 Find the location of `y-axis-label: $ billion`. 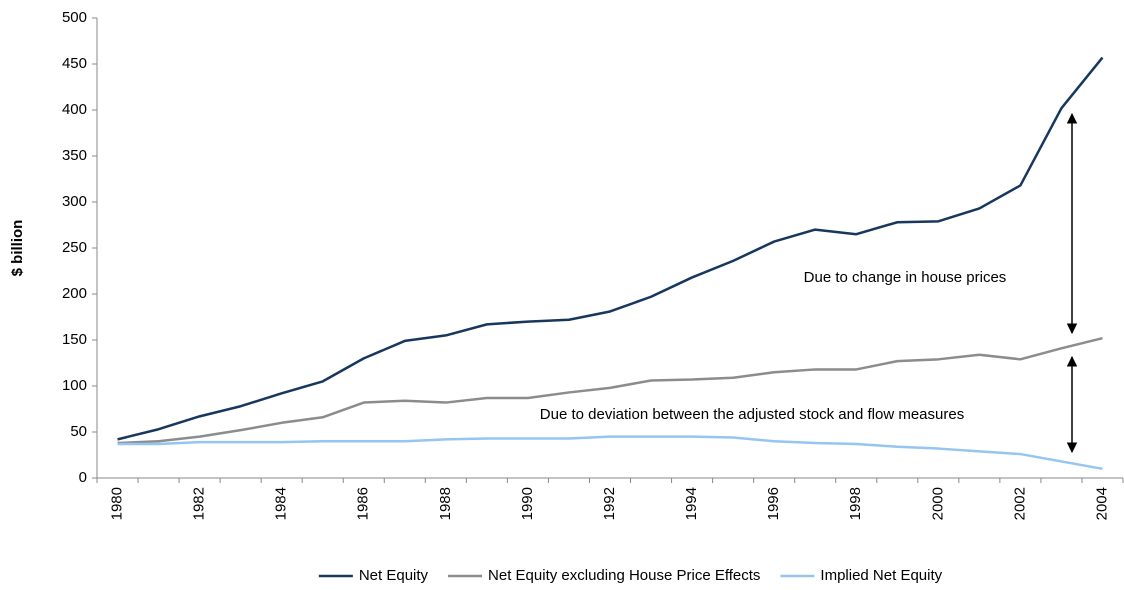

y-axis-label: $ billion is located at coordinates (17, 248).